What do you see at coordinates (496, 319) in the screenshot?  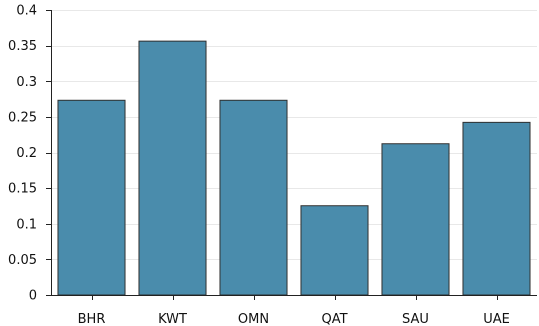 I see `x-tick-label: UAE` at bounding box center [496, 319].